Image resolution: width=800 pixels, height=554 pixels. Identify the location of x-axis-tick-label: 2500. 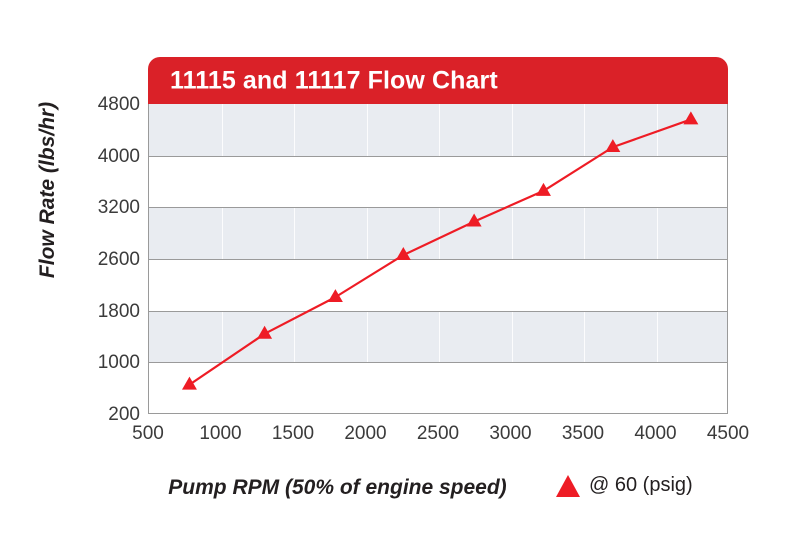
(438, 433).